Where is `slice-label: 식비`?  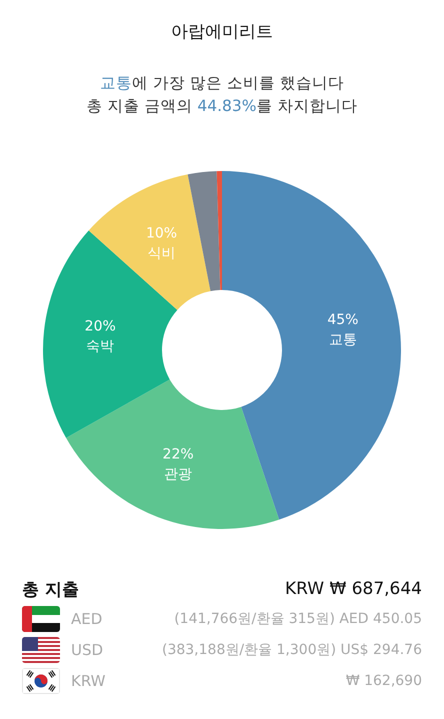
slice-label: 식비 is located at coordinates (162, 253).